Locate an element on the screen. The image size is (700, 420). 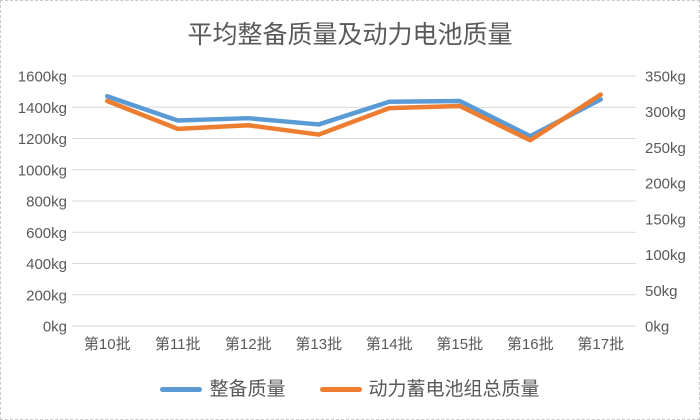
chart-title: 平均整备质量及动力电池质量 is located at coordinates (350, 35).